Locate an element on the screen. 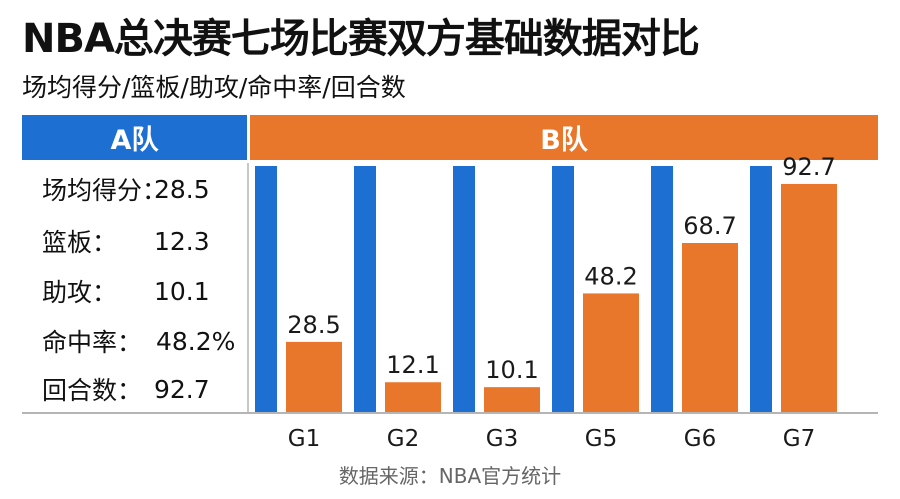  chart-baseline is located at coordinates (450, 413).